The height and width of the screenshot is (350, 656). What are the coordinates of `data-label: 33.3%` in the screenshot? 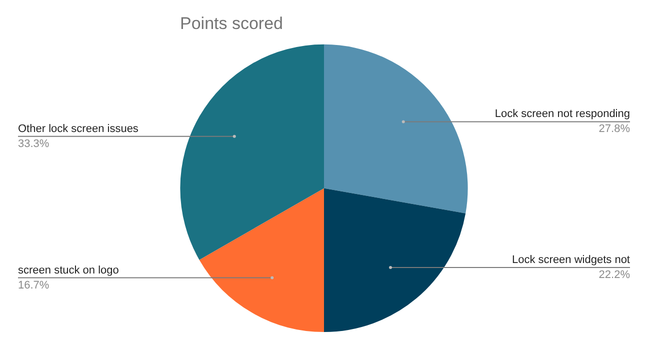 It's located at (34, 144).